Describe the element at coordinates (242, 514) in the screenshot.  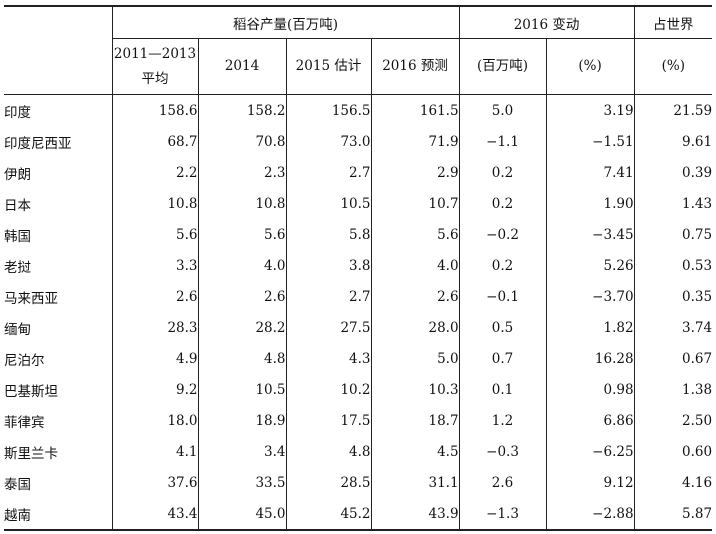
I see `y2014-cell: 45.0` at that location.